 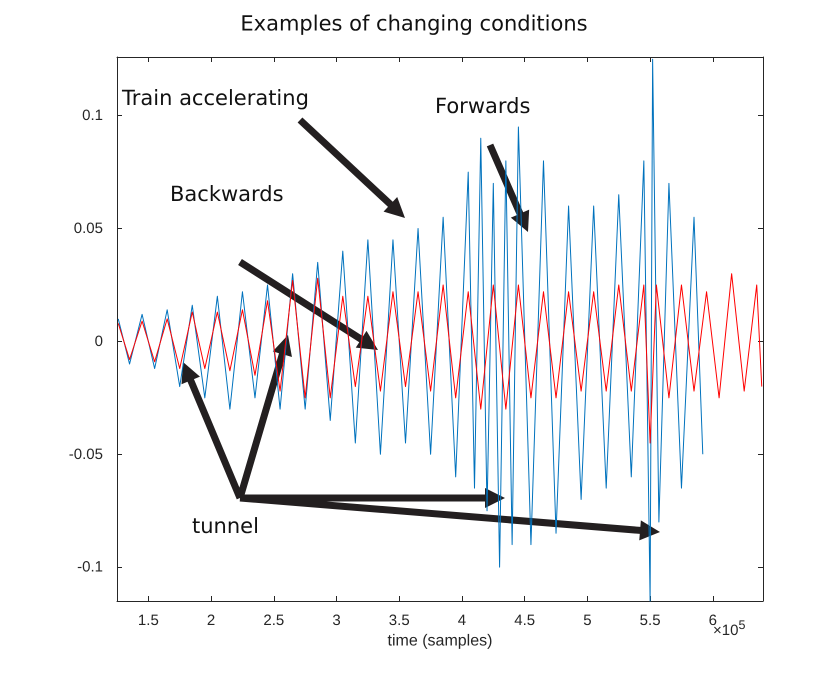 I want to click on x-tick-label: 3.5, so click(x=399, y=620).